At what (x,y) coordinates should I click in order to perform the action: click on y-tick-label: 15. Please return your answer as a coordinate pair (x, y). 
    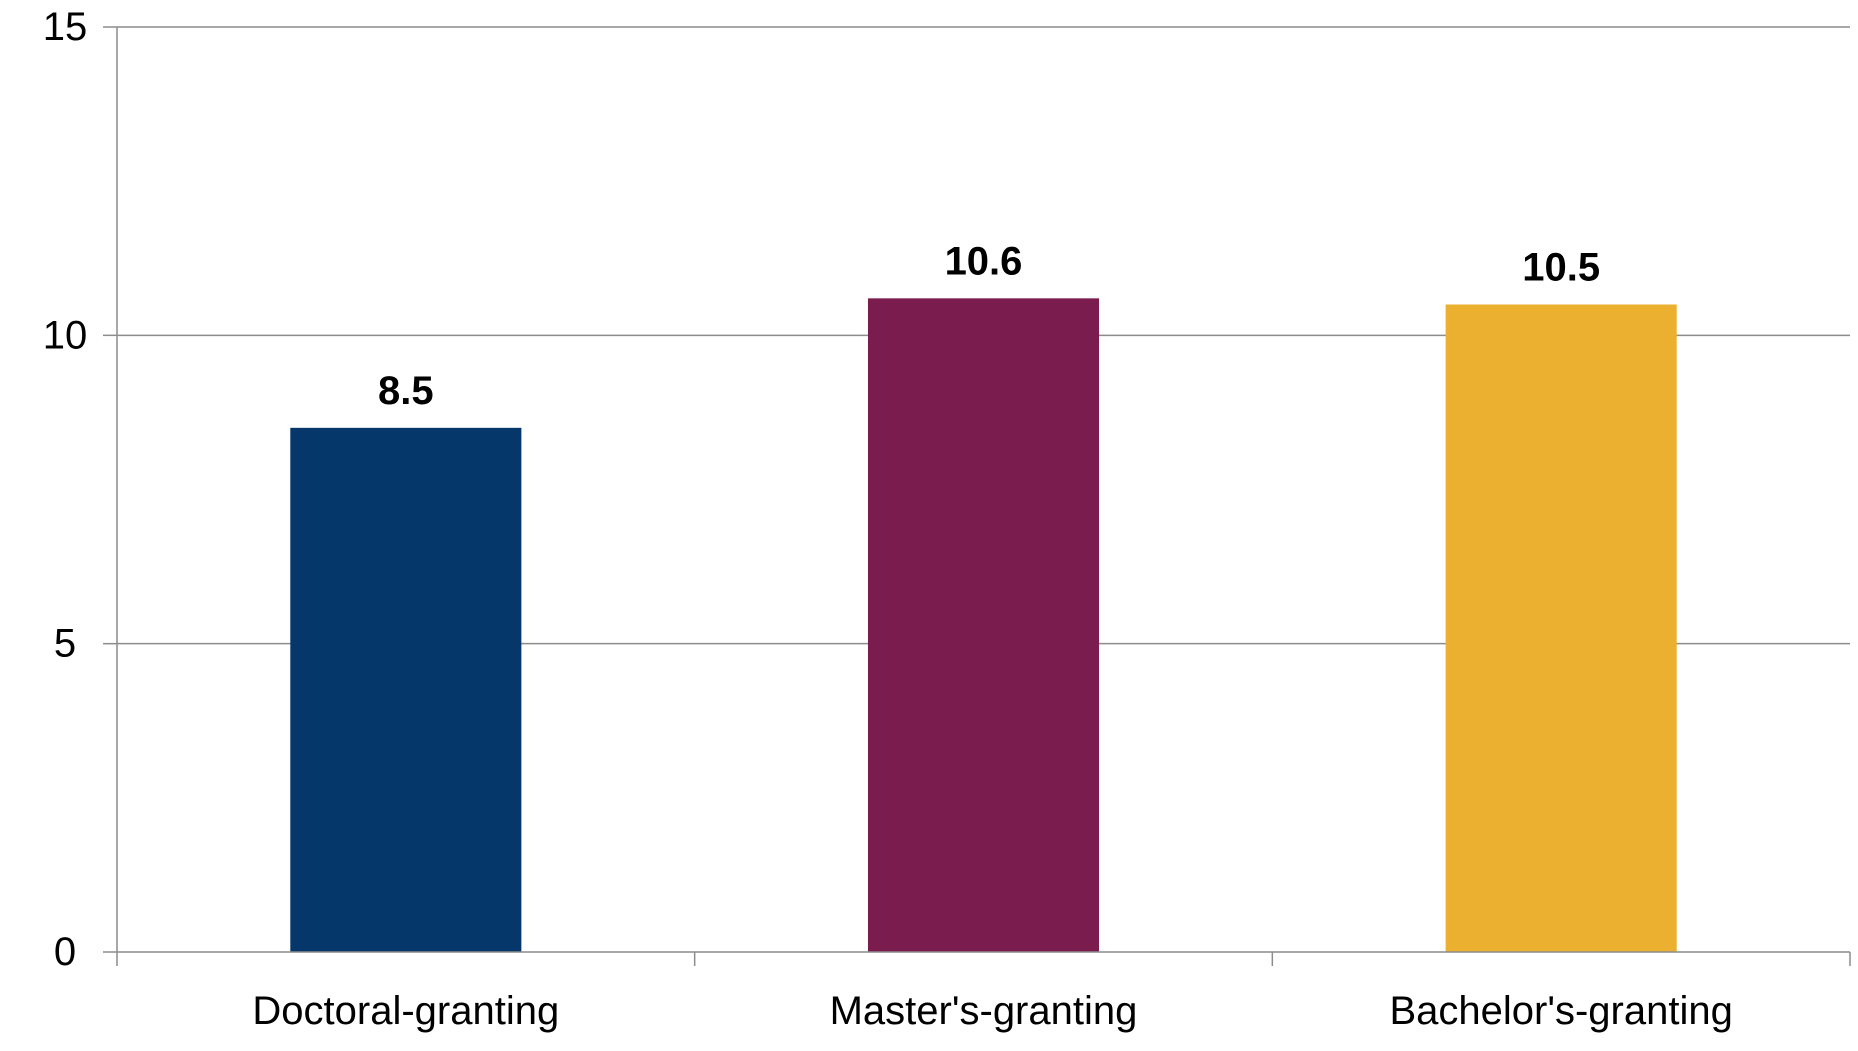
    Looking at the image, I should click on (65, 27).